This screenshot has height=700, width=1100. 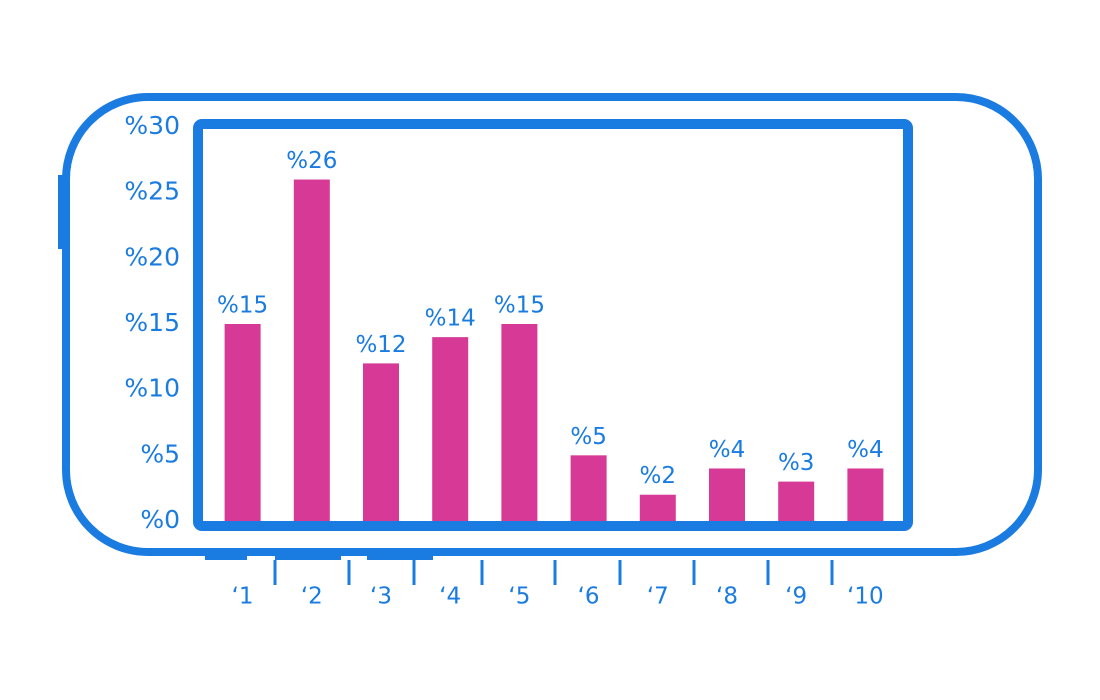 What do you see at coordinates (152, 125) in the screenshot?
I see `y-tick-label: %30` at bounding box center [152, 125].